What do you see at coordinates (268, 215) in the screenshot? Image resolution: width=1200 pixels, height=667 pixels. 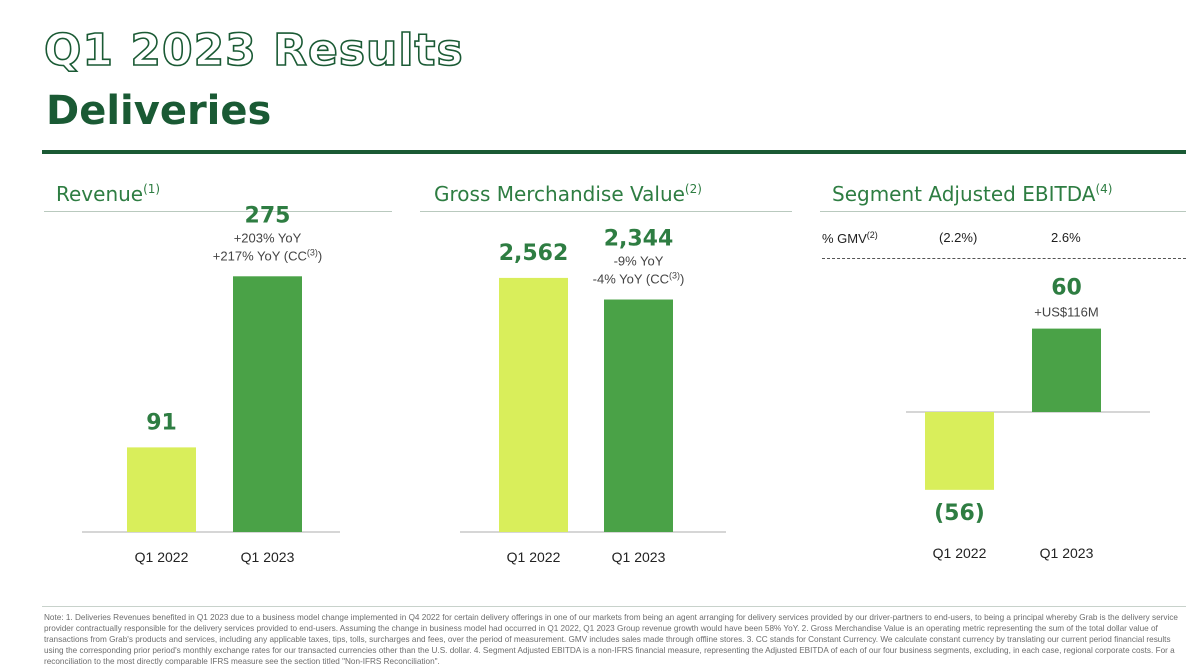 I see `revenue-value-label-1: 275` at bounding box center [268, 215].